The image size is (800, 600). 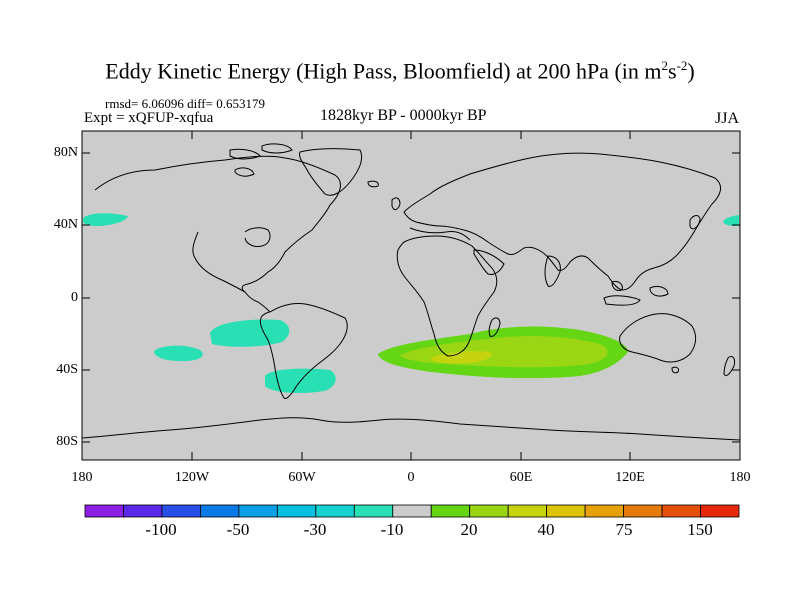 What do you see at coordinates (740, 477) in the screenshot?
I see `x-label-180e: 180` at bounding box center [740, 477].